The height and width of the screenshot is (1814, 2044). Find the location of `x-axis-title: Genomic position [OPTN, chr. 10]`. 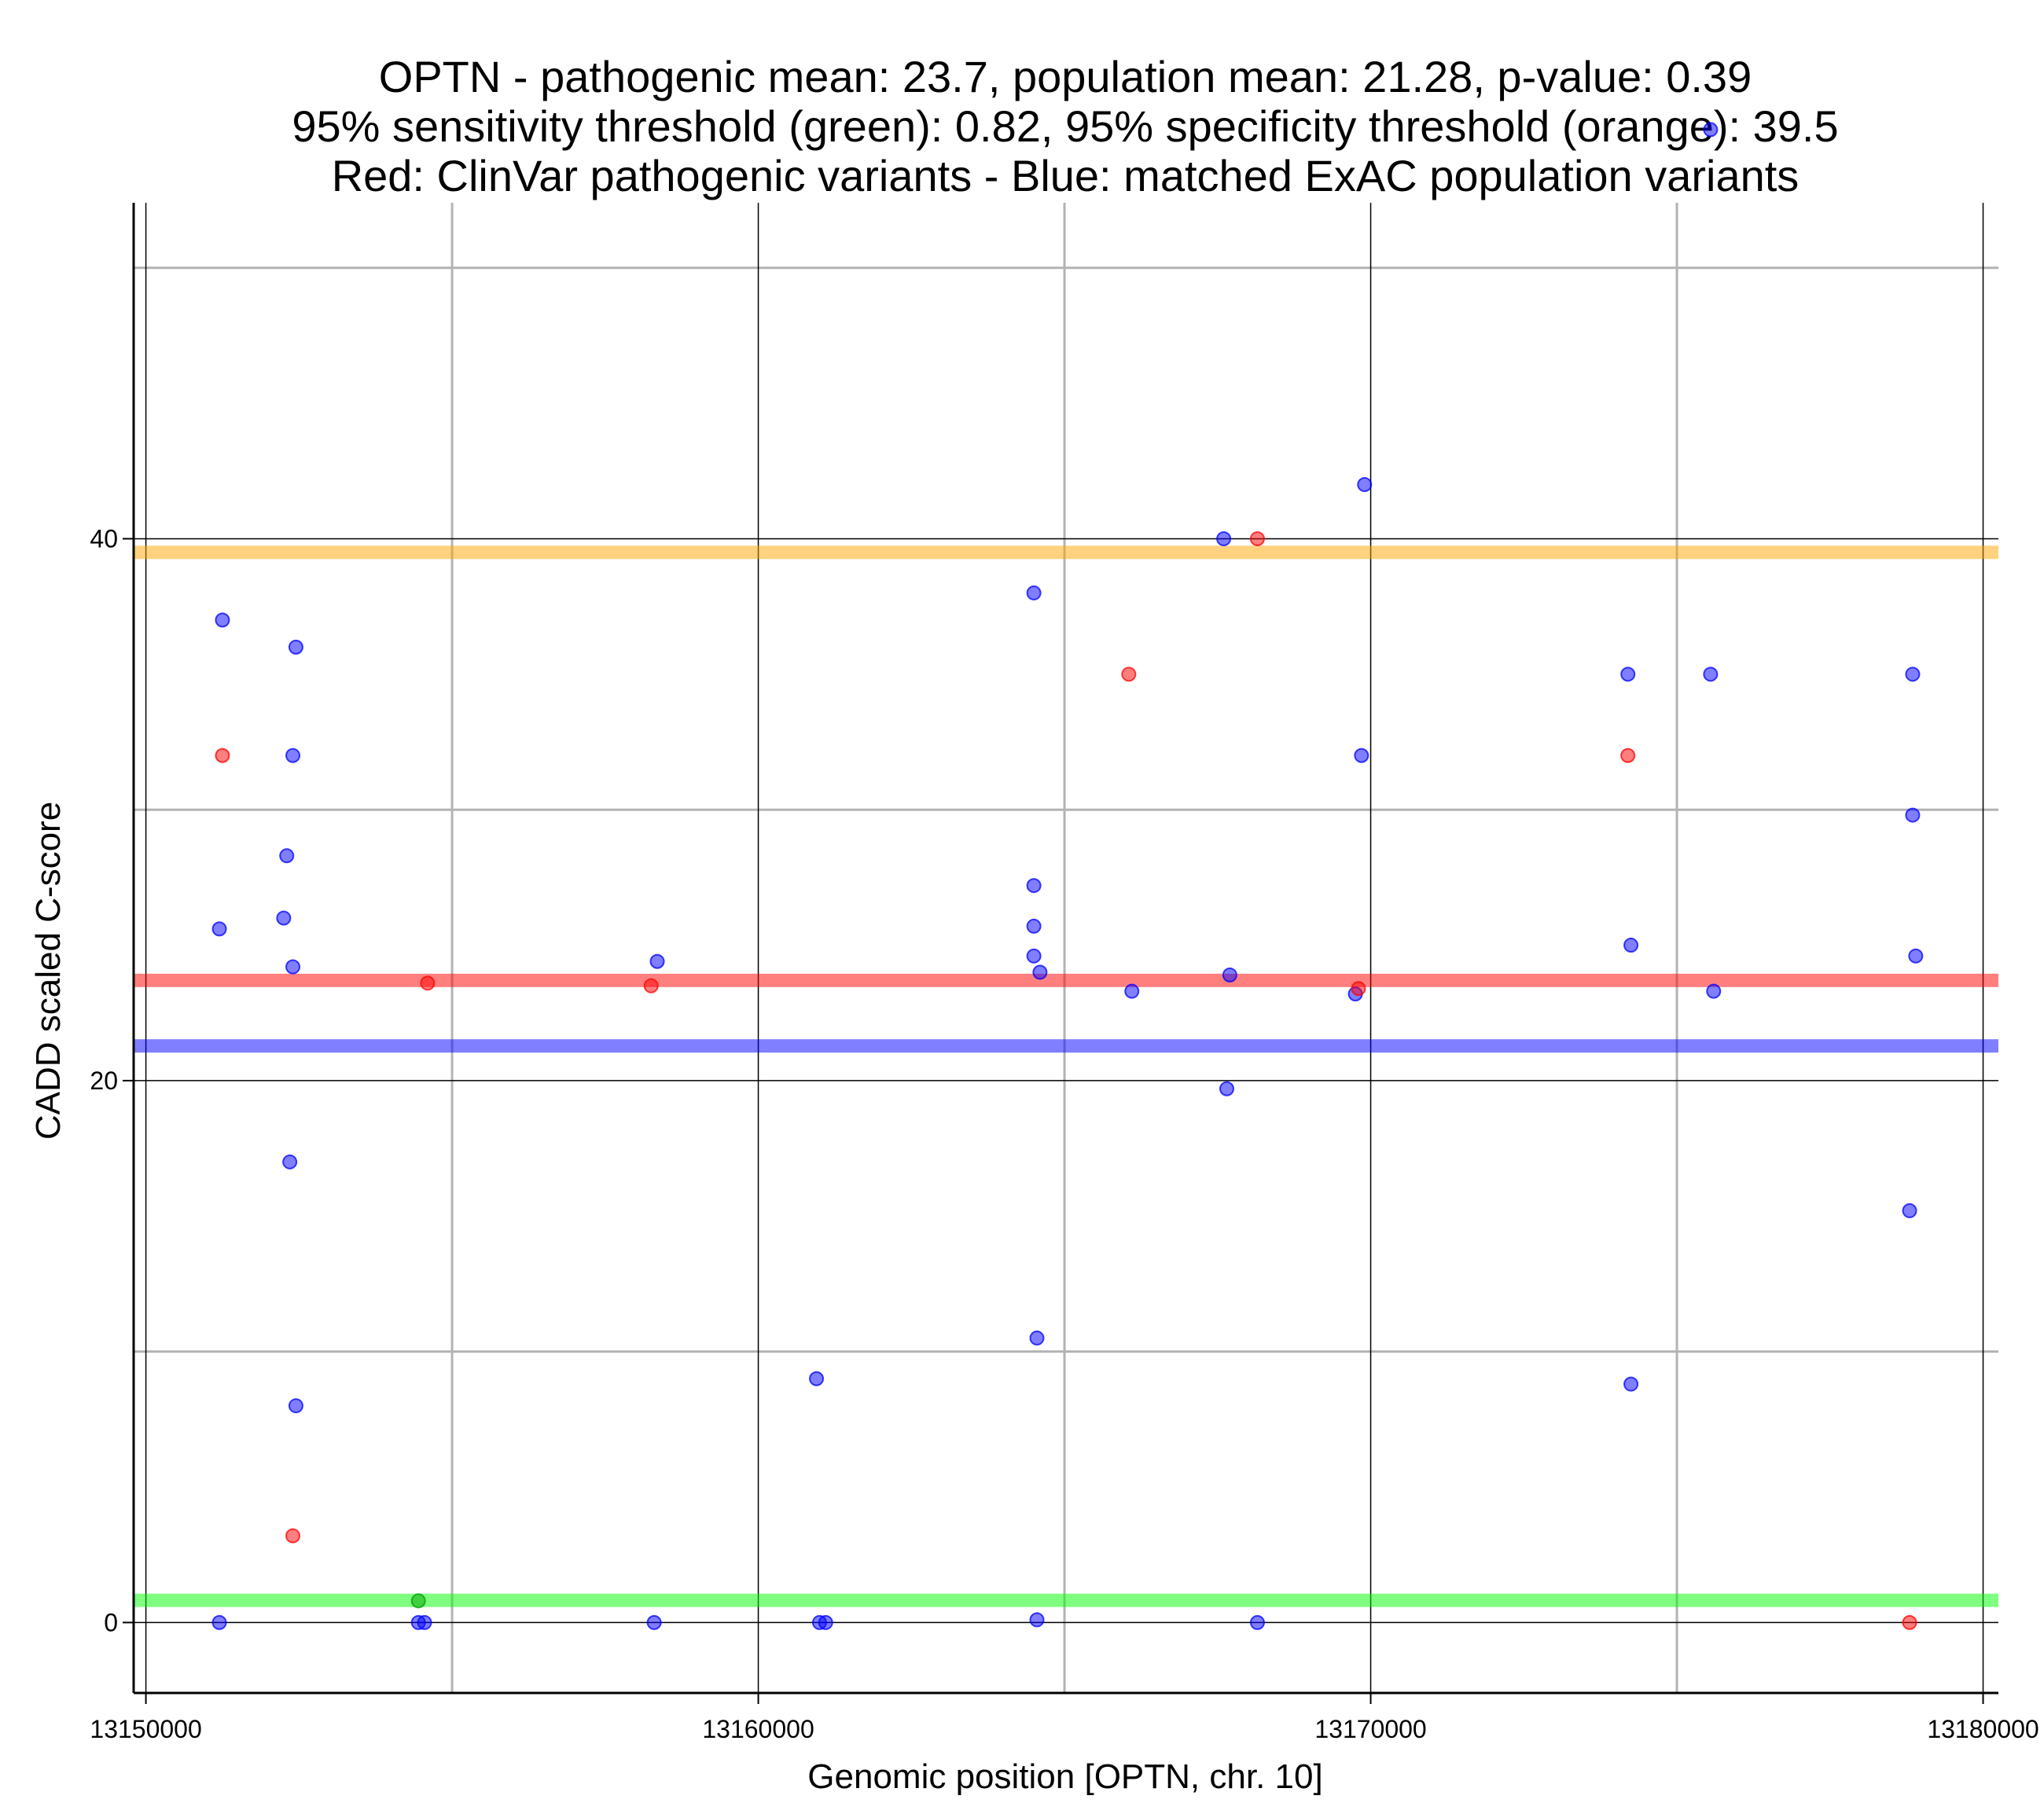

x-axis-title: Genomic position [OPTN, chr. 10] is located at coordinates (1064, 1776).